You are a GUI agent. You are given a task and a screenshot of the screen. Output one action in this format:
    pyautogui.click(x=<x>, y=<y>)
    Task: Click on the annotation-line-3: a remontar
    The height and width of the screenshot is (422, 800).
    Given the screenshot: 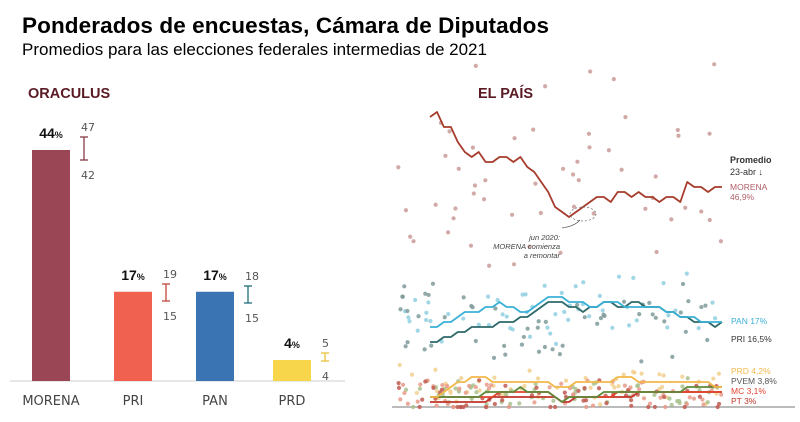 What is the action you would take?
    pyautogui.click(x=542, y=255)
    